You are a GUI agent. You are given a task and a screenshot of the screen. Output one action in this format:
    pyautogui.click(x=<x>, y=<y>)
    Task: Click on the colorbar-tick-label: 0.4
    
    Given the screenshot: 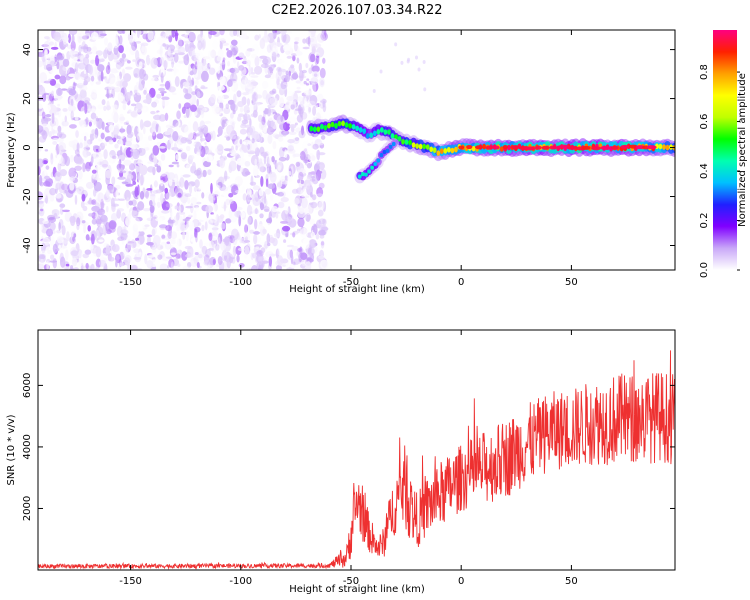 What is the action you would take?
    pyautogui.click(x=704, y=171)
    